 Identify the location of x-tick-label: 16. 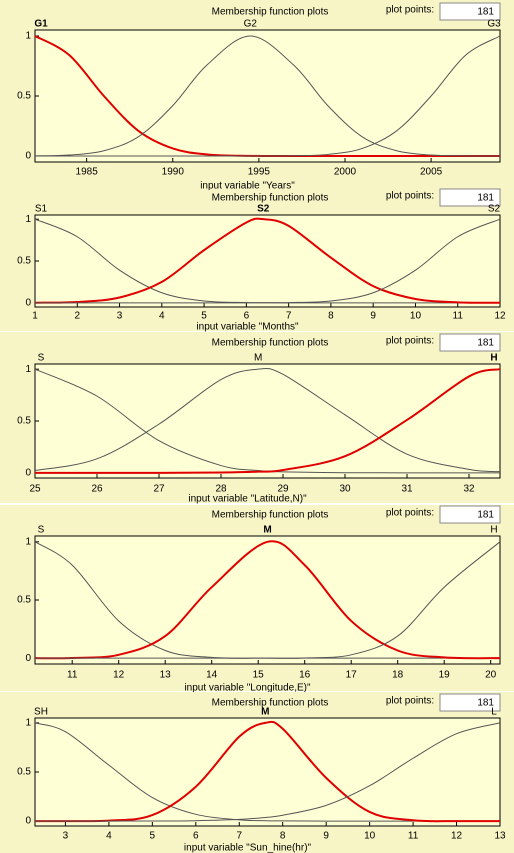
(305, 675).